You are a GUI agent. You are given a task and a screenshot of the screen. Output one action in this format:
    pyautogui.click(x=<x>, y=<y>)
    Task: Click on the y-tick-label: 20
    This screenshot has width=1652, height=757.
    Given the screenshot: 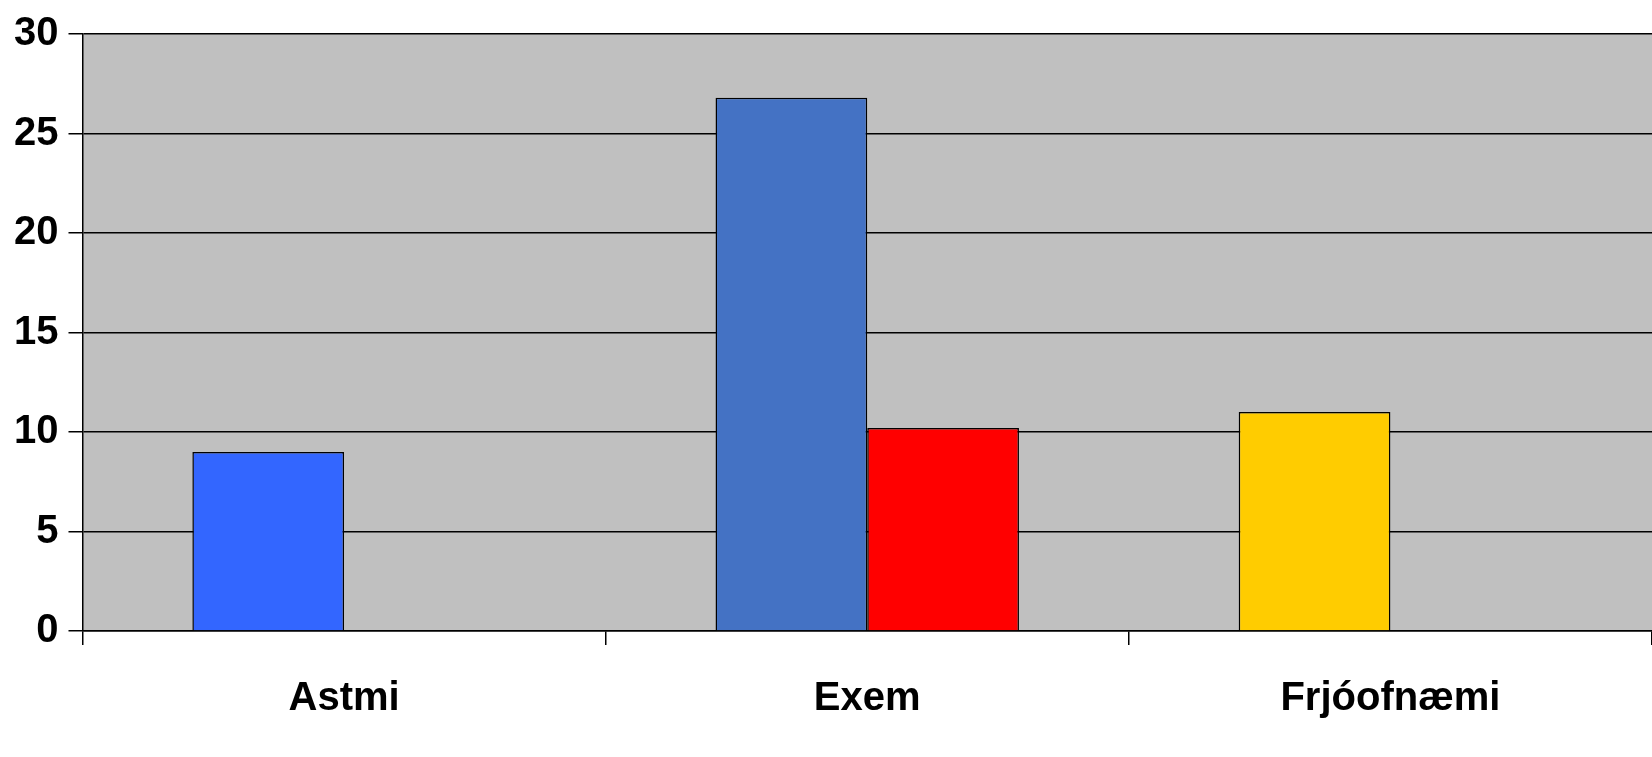 What is the action you would take?
    pyautogui.click(x=36, y=230)
    